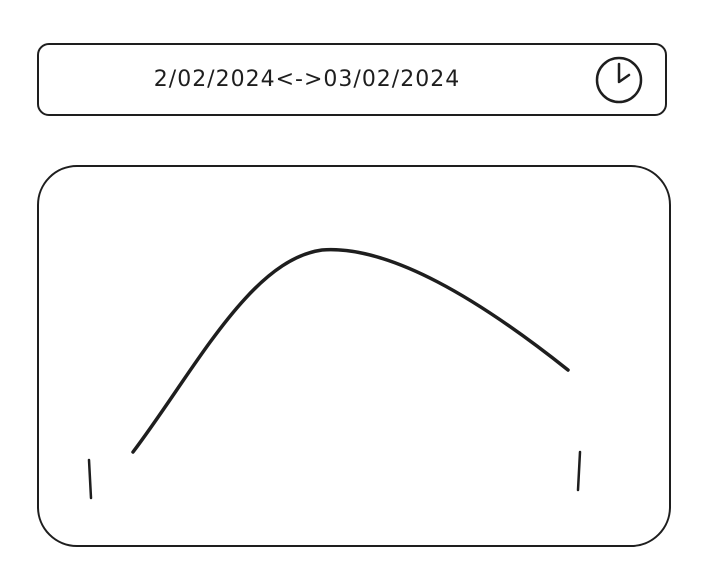 This screenshot has width=713, height=586. What do you see at coordinates (214, 79) in the screenshot?
I see `date-range-start: 2/02/2024` at bounding box center [214, 79].